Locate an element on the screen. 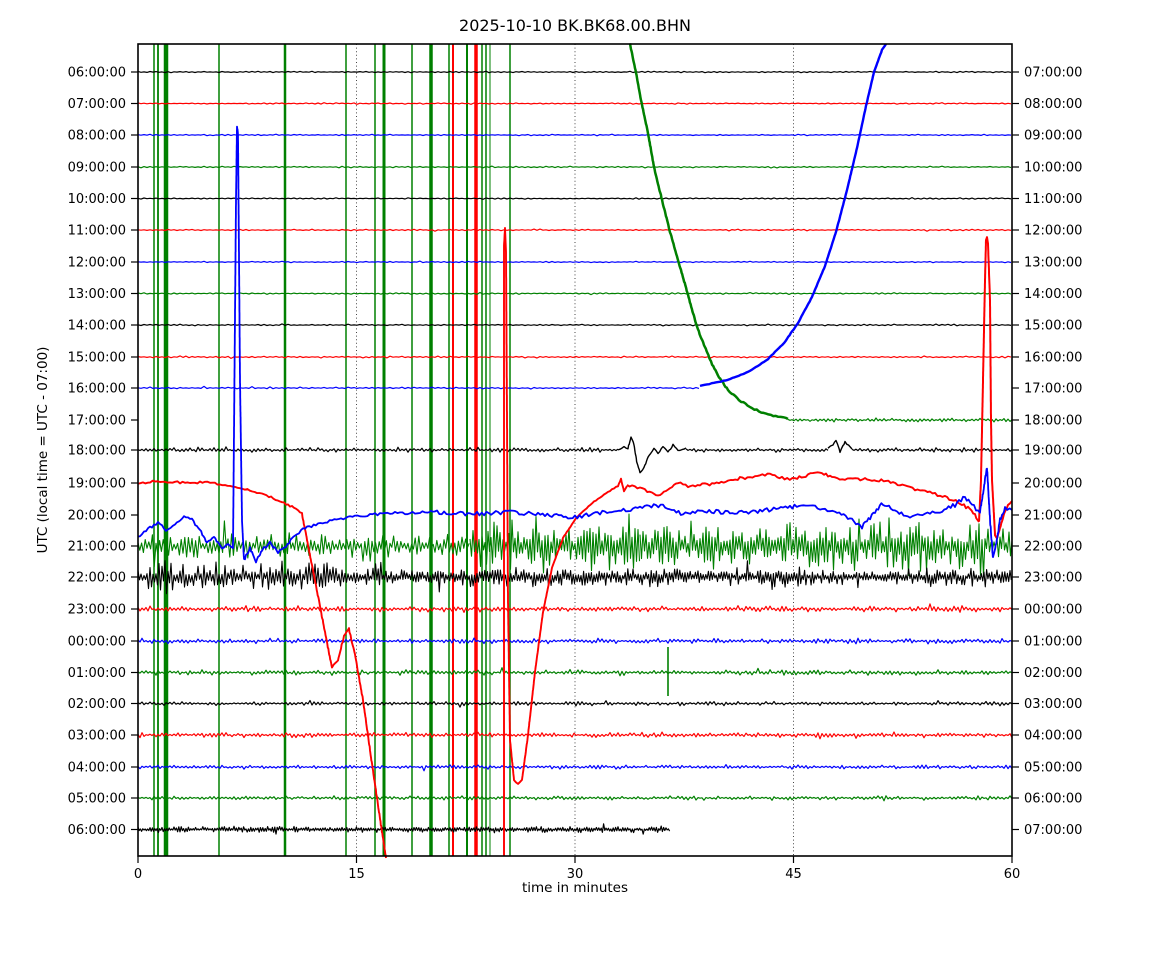  local-tick-label-2: 09:00:00 is located at coordinates (1053, 136).